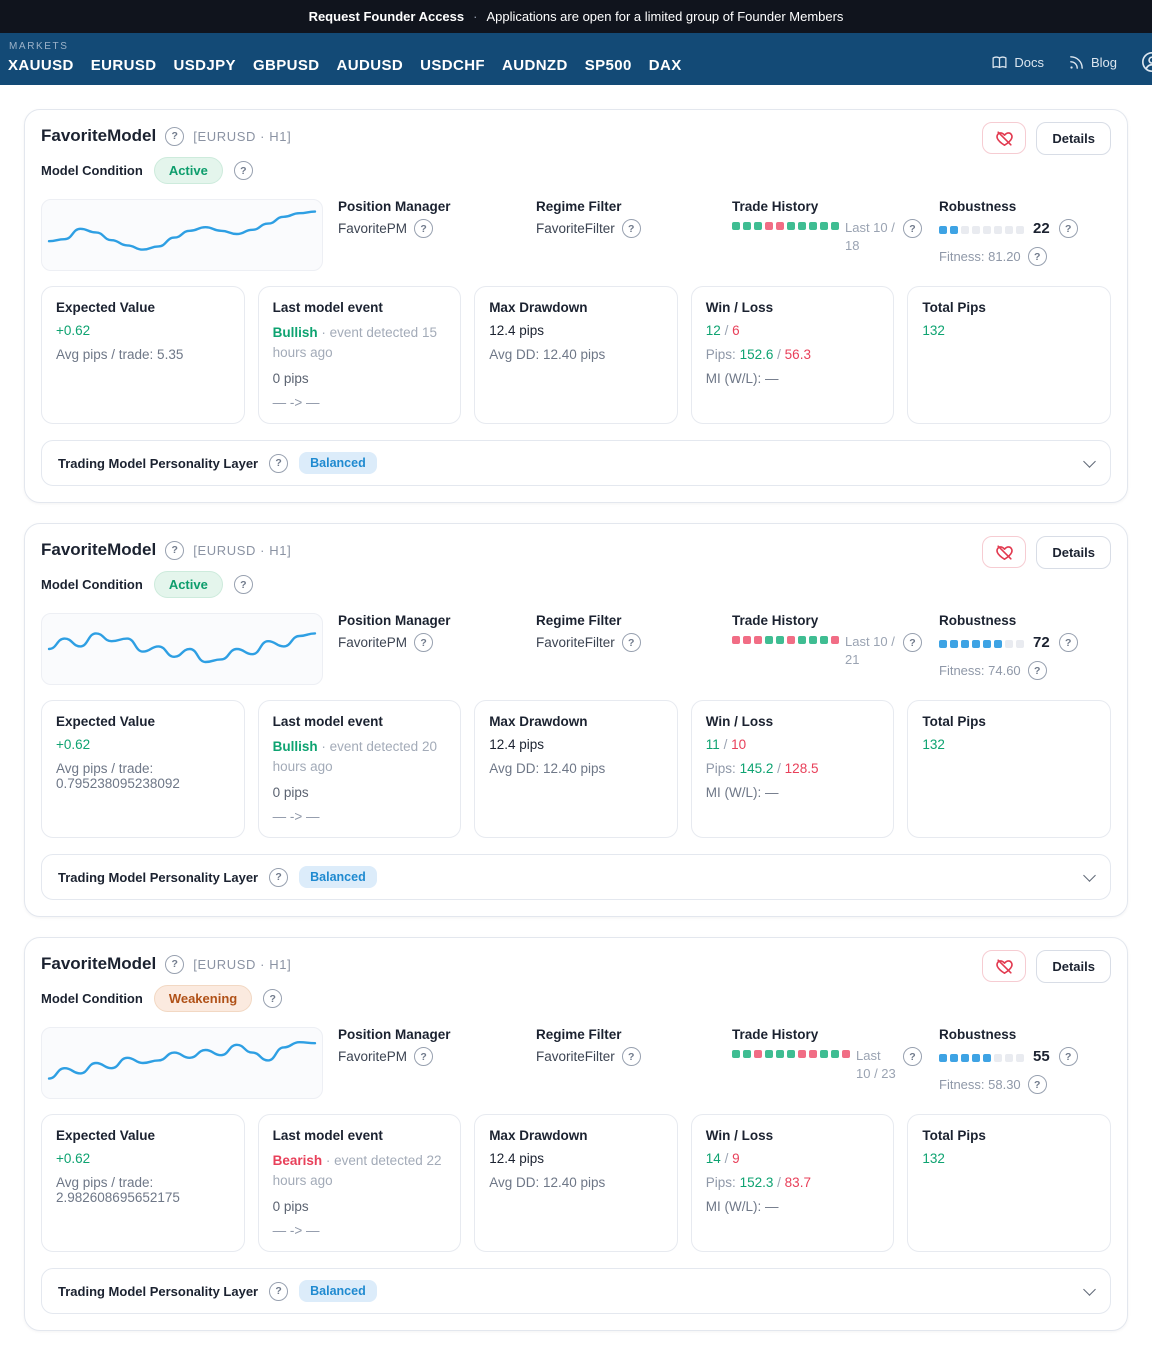 The width and height of the screenshot is (1152, 1355). I want to click on nav-ticker-audusd: AUDUSD, so click(370, 65).